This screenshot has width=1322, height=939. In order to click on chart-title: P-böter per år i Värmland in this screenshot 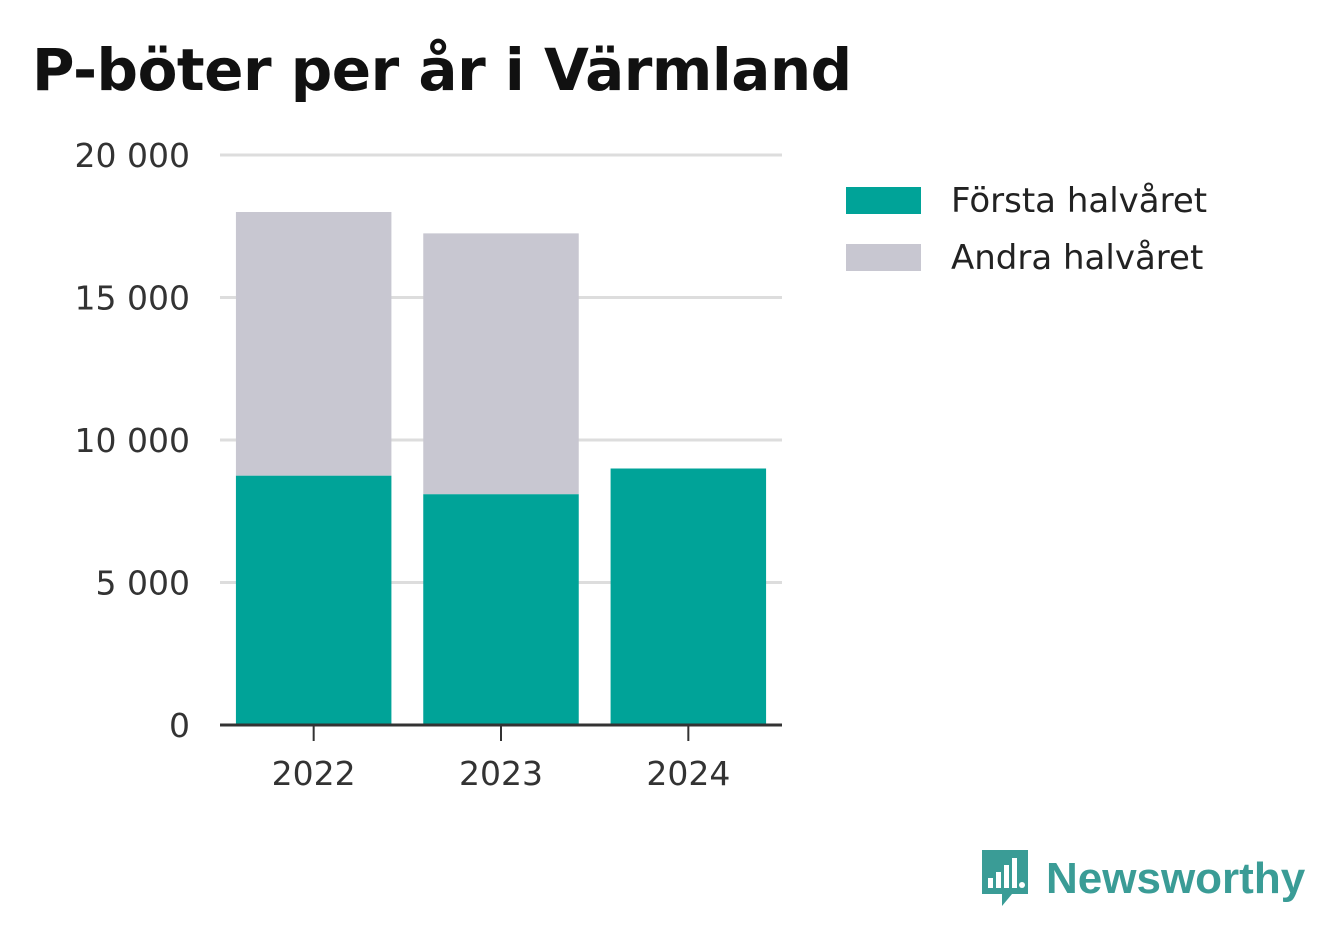, I will do `click(442, 70)`.